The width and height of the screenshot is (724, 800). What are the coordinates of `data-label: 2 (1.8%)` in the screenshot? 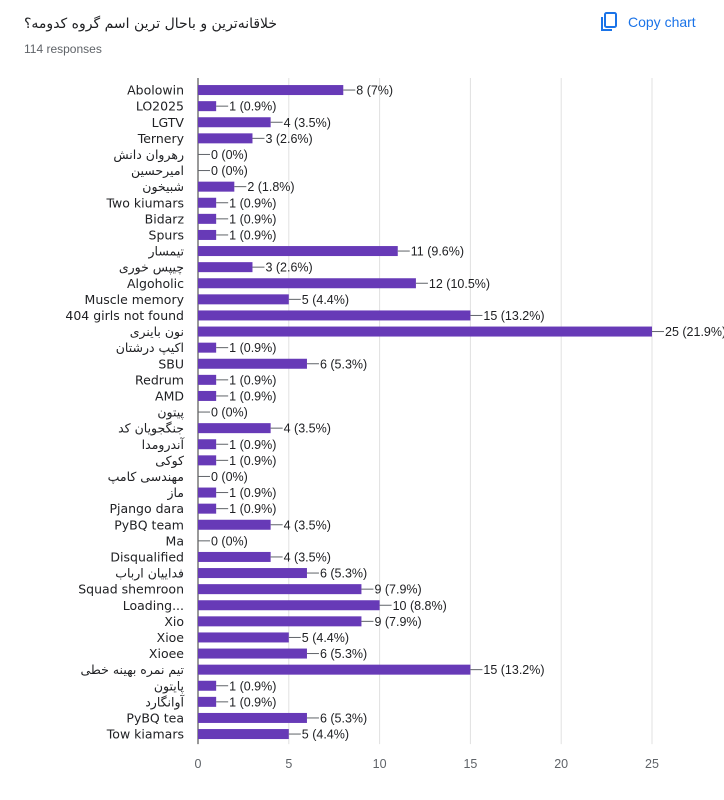 It's located at (270, 187).